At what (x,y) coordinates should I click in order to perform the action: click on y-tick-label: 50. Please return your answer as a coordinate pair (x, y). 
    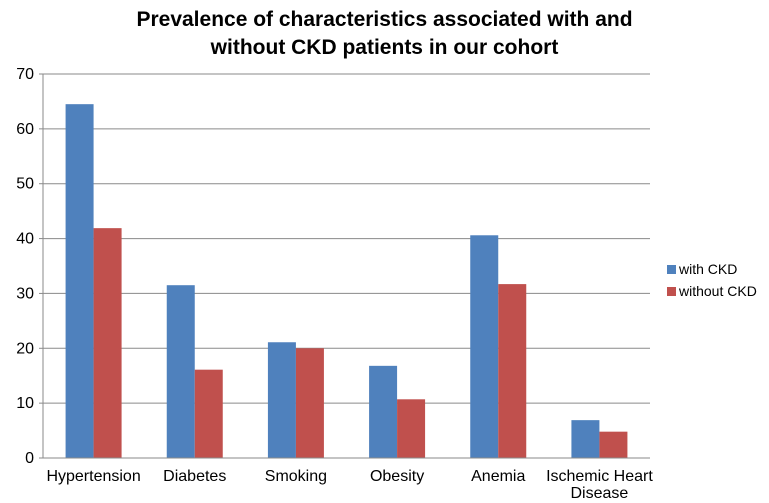
    Looking at the image, I should click on (25, 184).